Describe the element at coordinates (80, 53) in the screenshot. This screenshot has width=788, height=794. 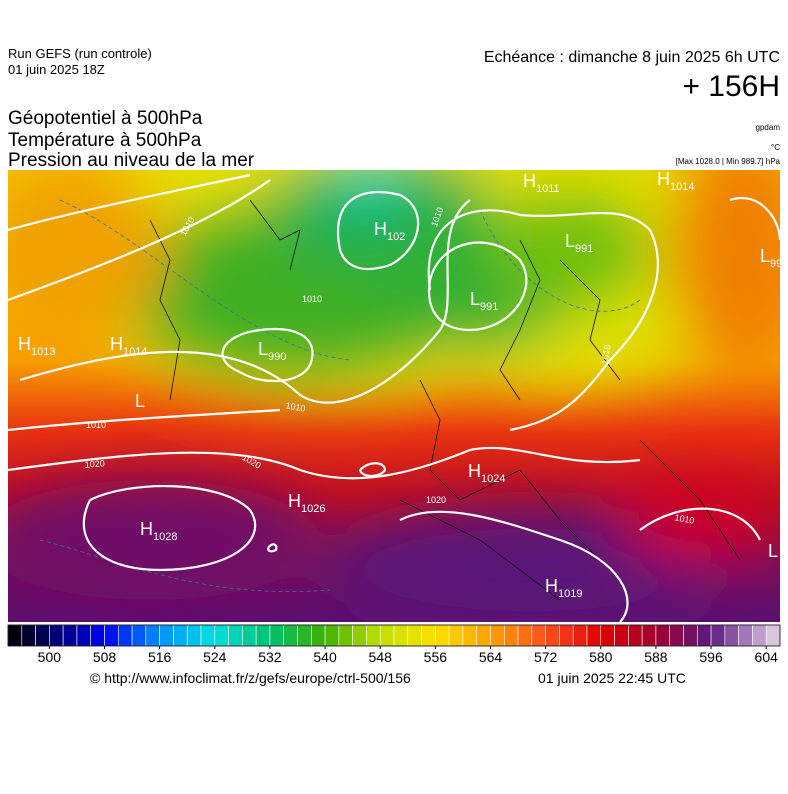
I see `run-label: Run GEFS (run controle)` at that location.